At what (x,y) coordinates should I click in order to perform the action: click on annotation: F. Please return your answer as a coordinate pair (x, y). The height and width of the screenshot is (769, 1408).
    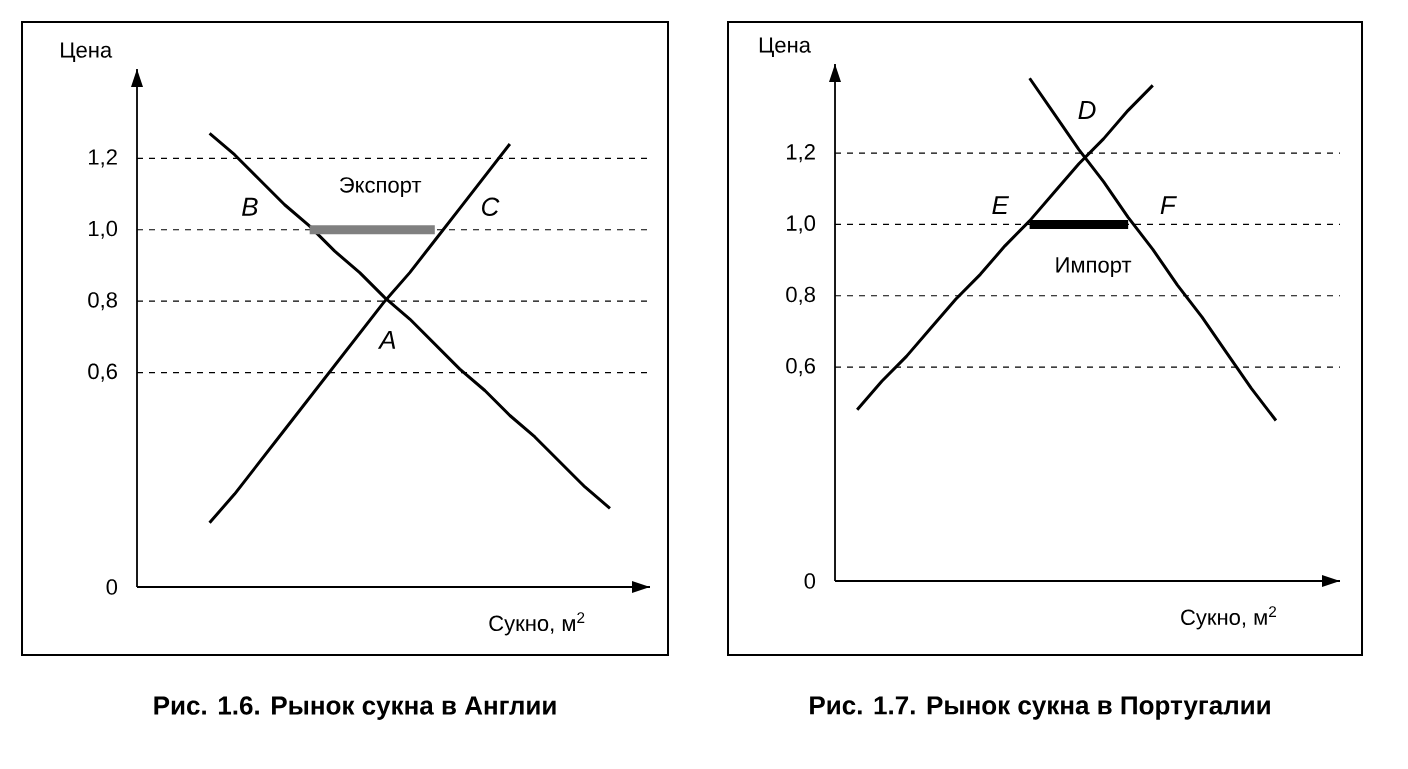
    Looking at the image, I should click on (1168, 205).